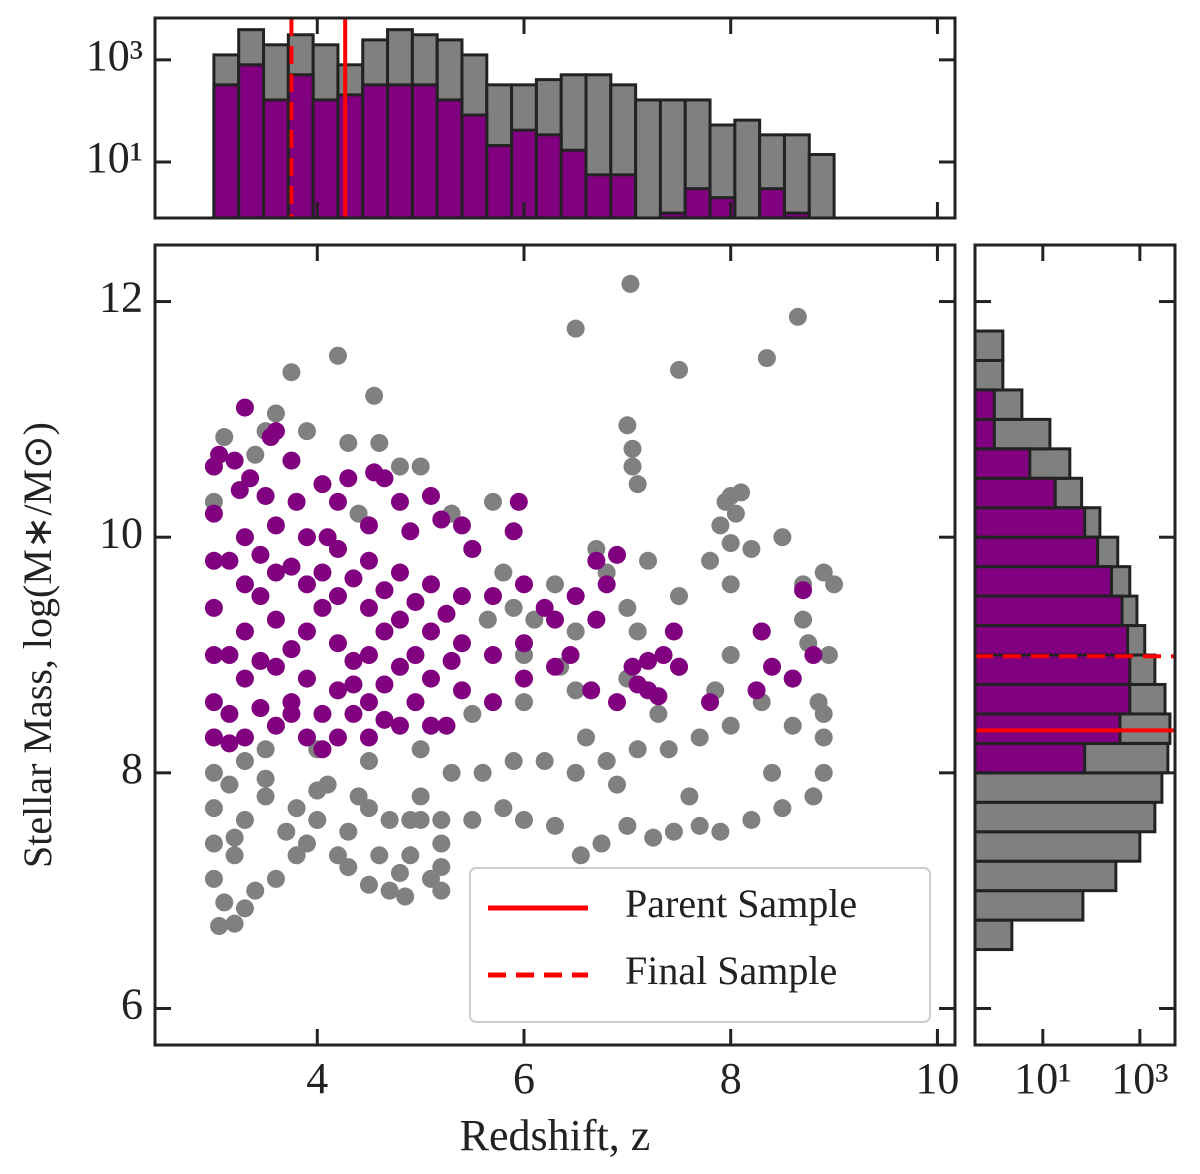 This screenshot has width=1200, height=1174. Describe the element at coordinates (114, 55) in the screenshot. I see `y-tick-label: 10³` at that location.